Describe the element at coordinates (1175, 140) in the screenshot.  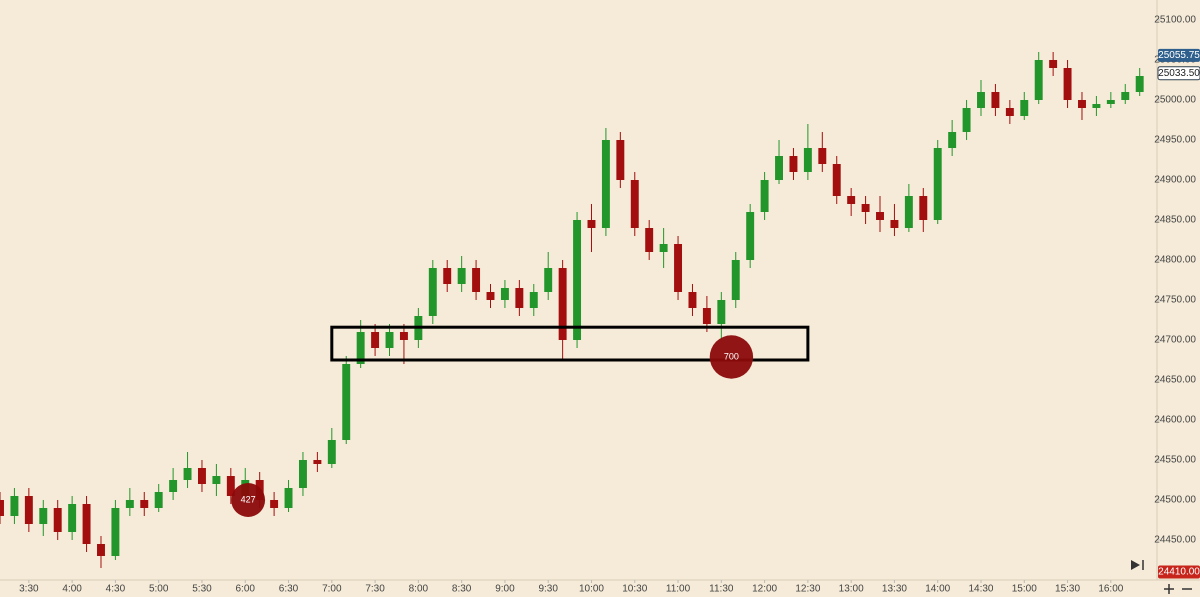
I see `y-tick-label: 24950.00` at that location.